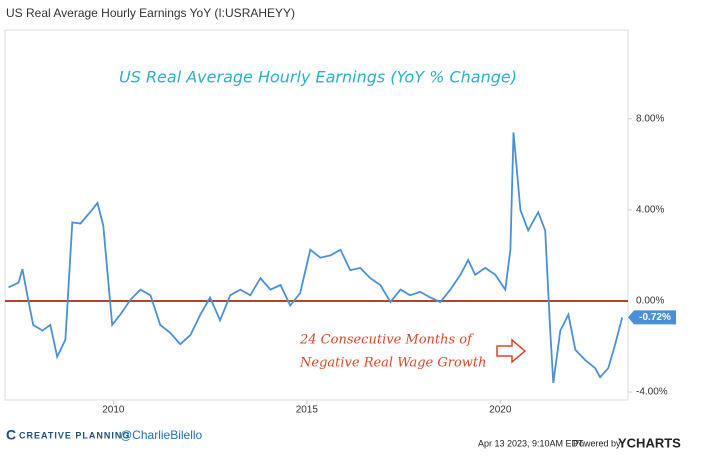 The height and width of the screenshot is (456, 701). I want to click on value-flag, so click(652, 317).